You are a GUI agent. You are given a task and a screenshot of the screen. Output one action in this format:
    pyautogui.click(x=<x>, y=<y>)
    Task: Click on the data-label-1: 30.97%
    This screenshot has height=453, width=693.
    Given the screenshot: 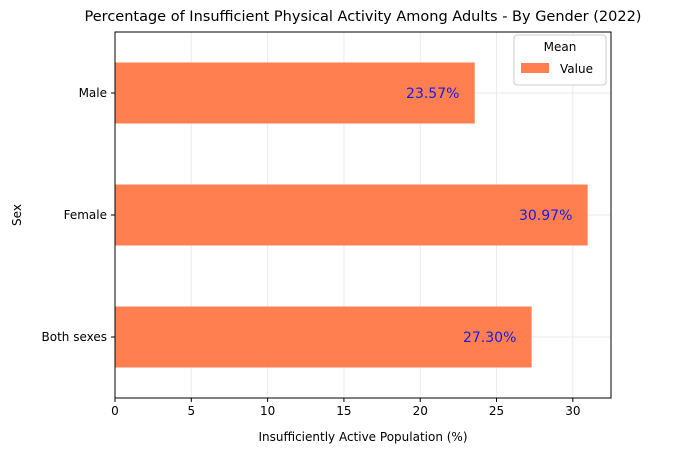 What is the action you would take?
    pyautogui.click(x=545, y=216)
    